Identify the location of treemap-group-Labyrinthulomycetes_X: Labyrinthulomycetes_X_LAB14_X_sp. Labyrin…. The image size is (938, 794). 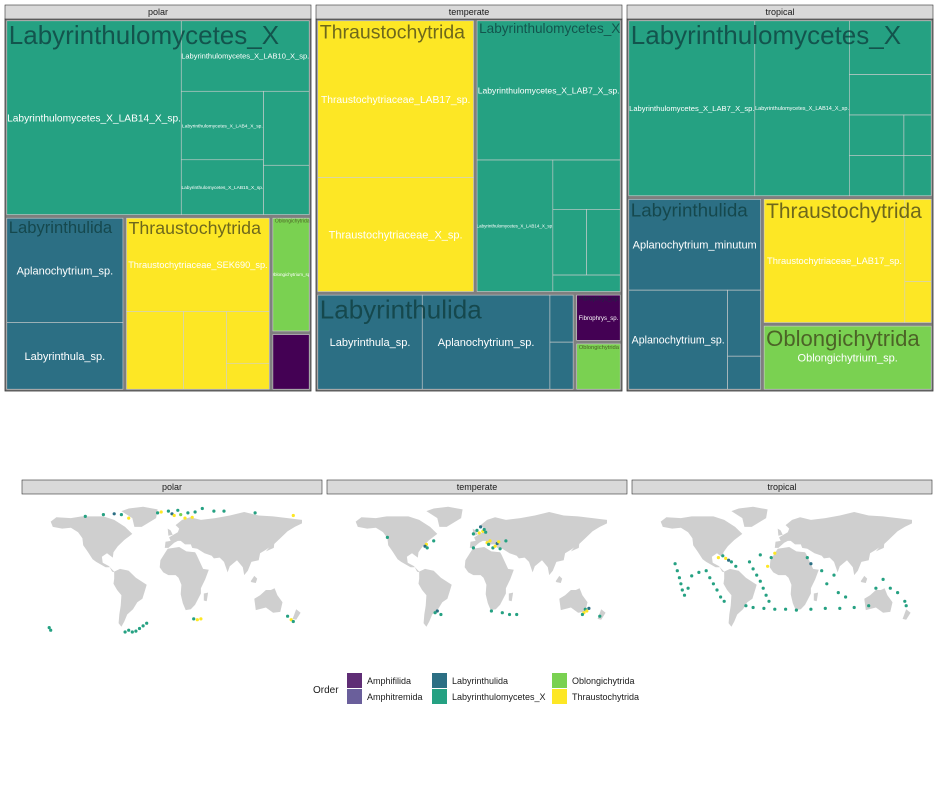
(158, 117).